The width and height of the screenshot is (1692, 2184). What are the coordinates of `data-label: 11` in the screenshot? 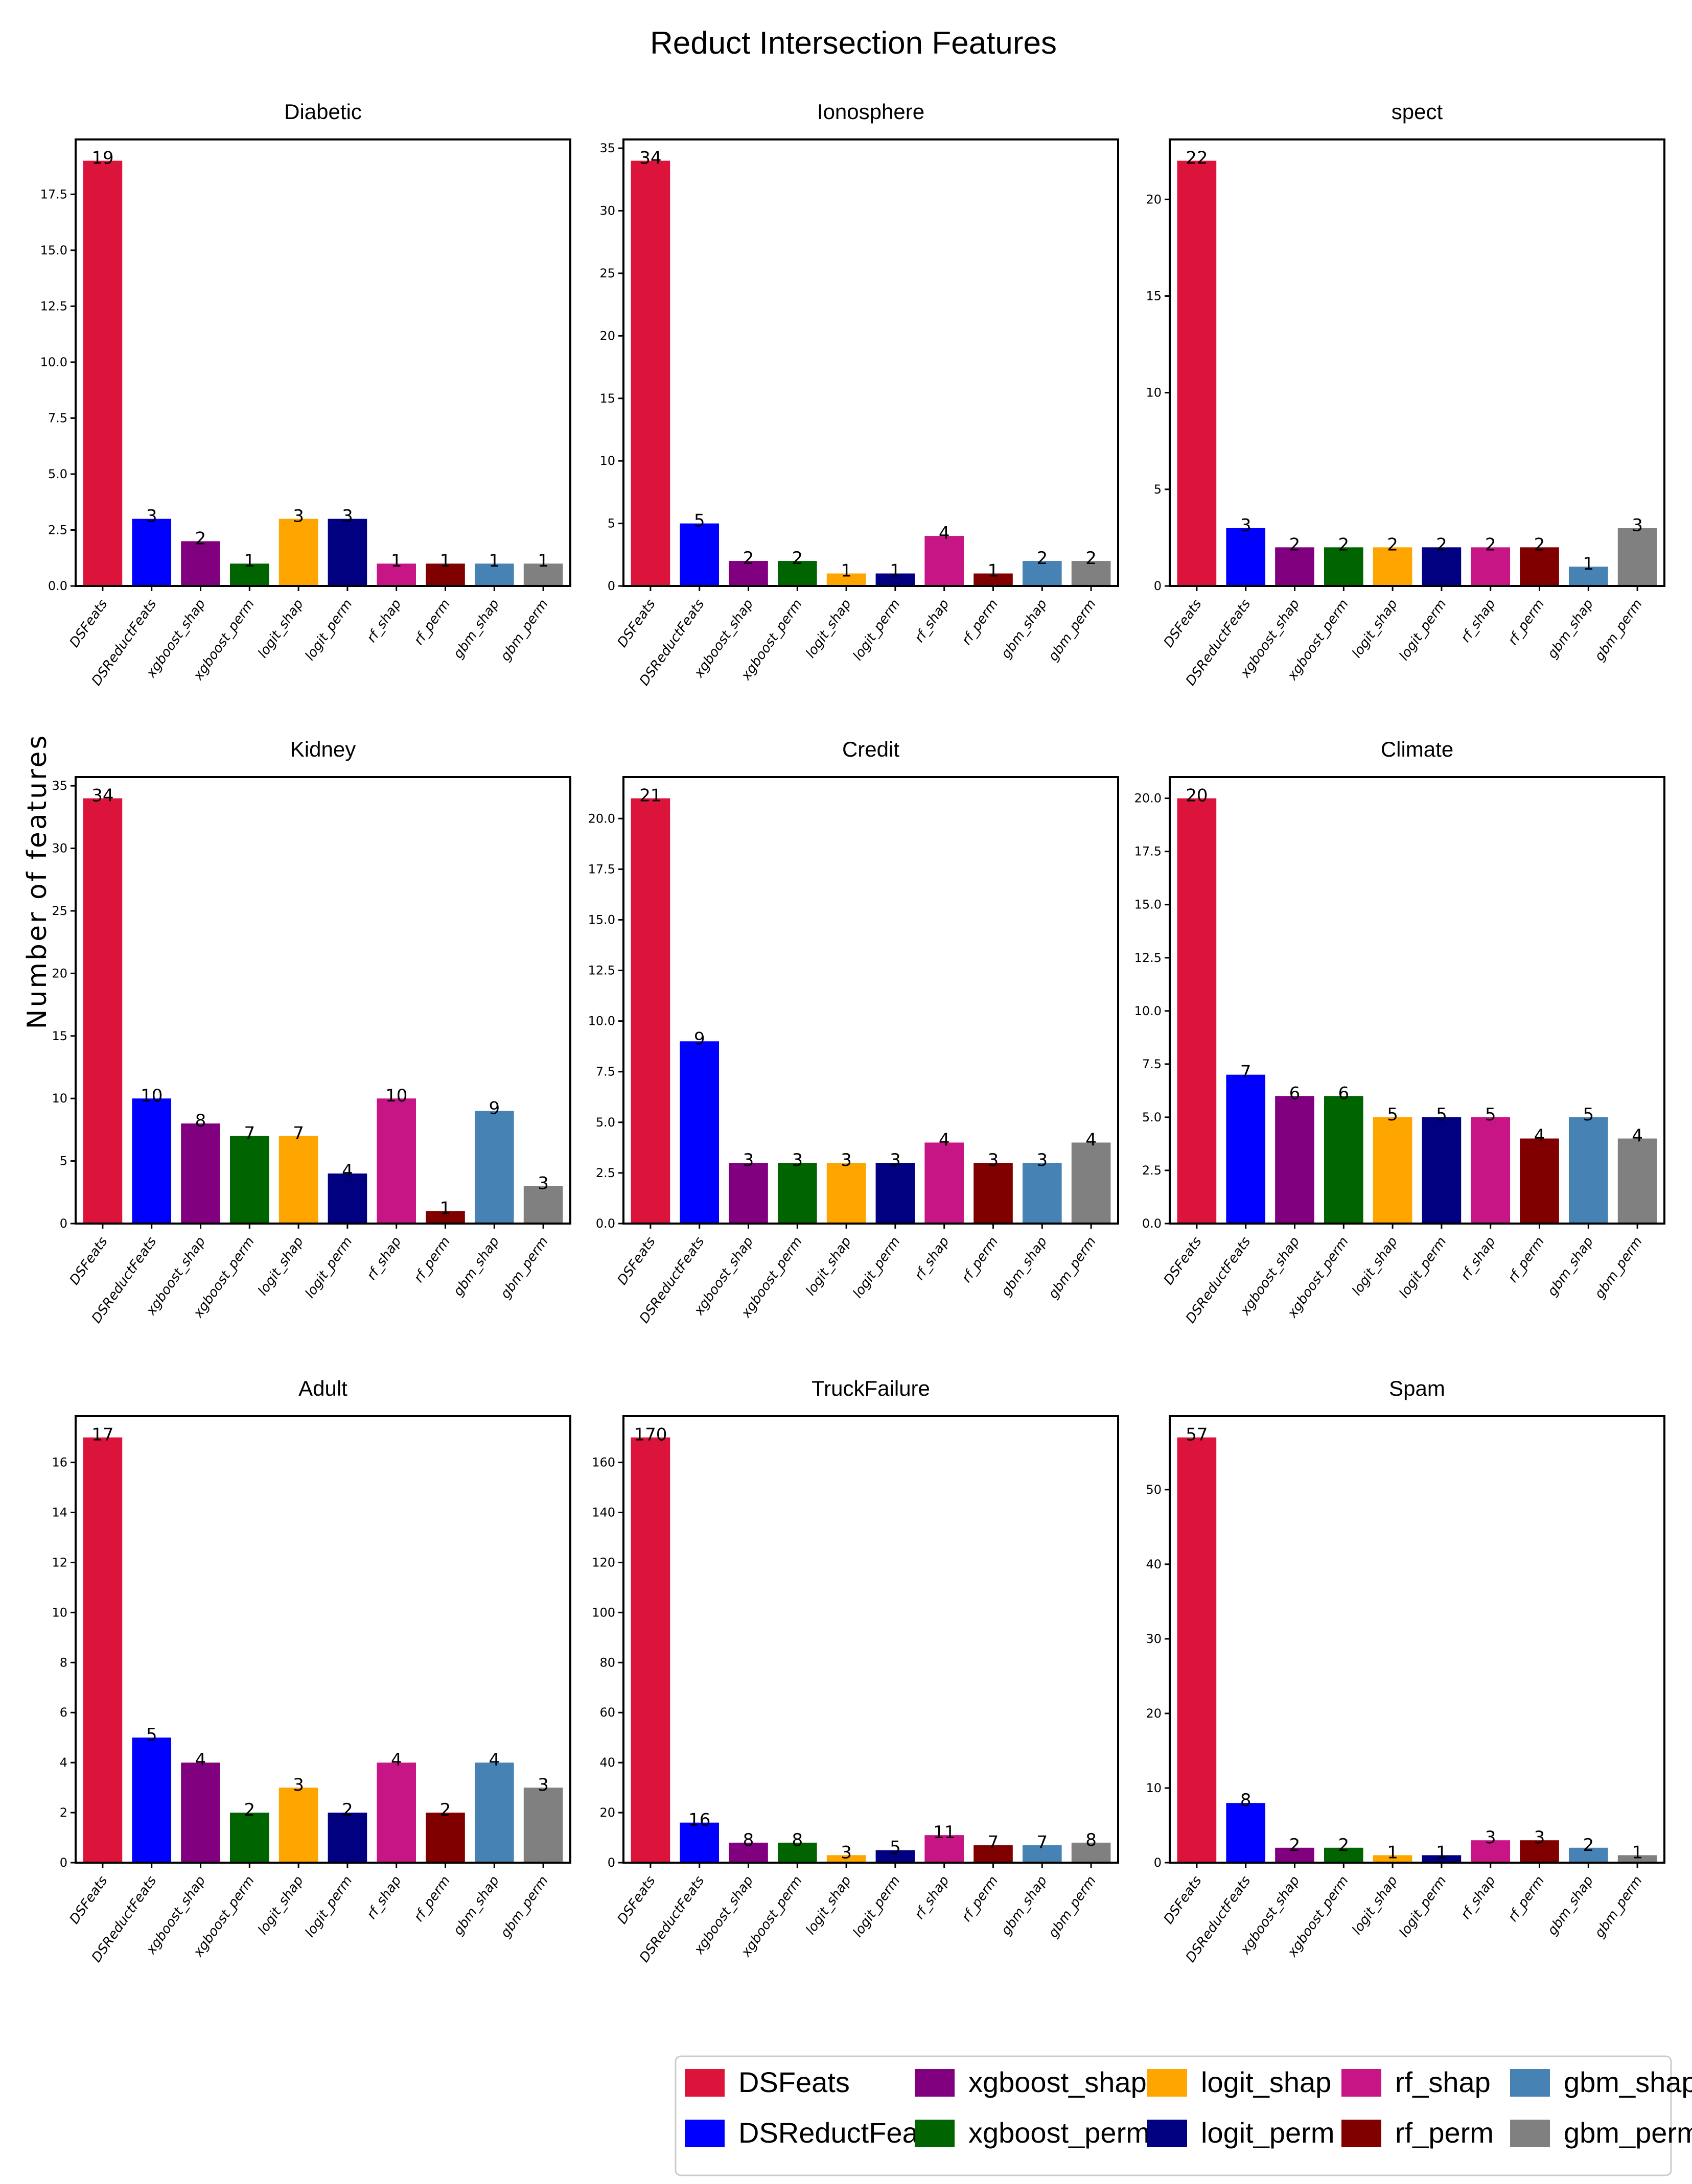 It's located at (944, 1832).